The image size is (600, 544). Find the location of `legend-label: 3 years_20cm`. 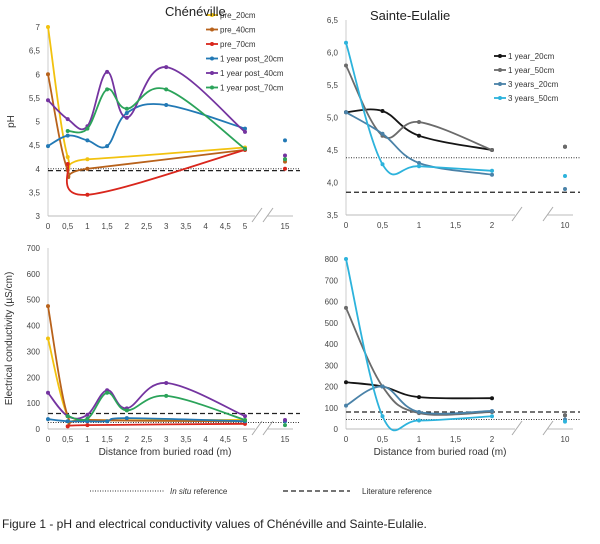

legend-label: 3 years_20cm is located at coordinates (533, 84).